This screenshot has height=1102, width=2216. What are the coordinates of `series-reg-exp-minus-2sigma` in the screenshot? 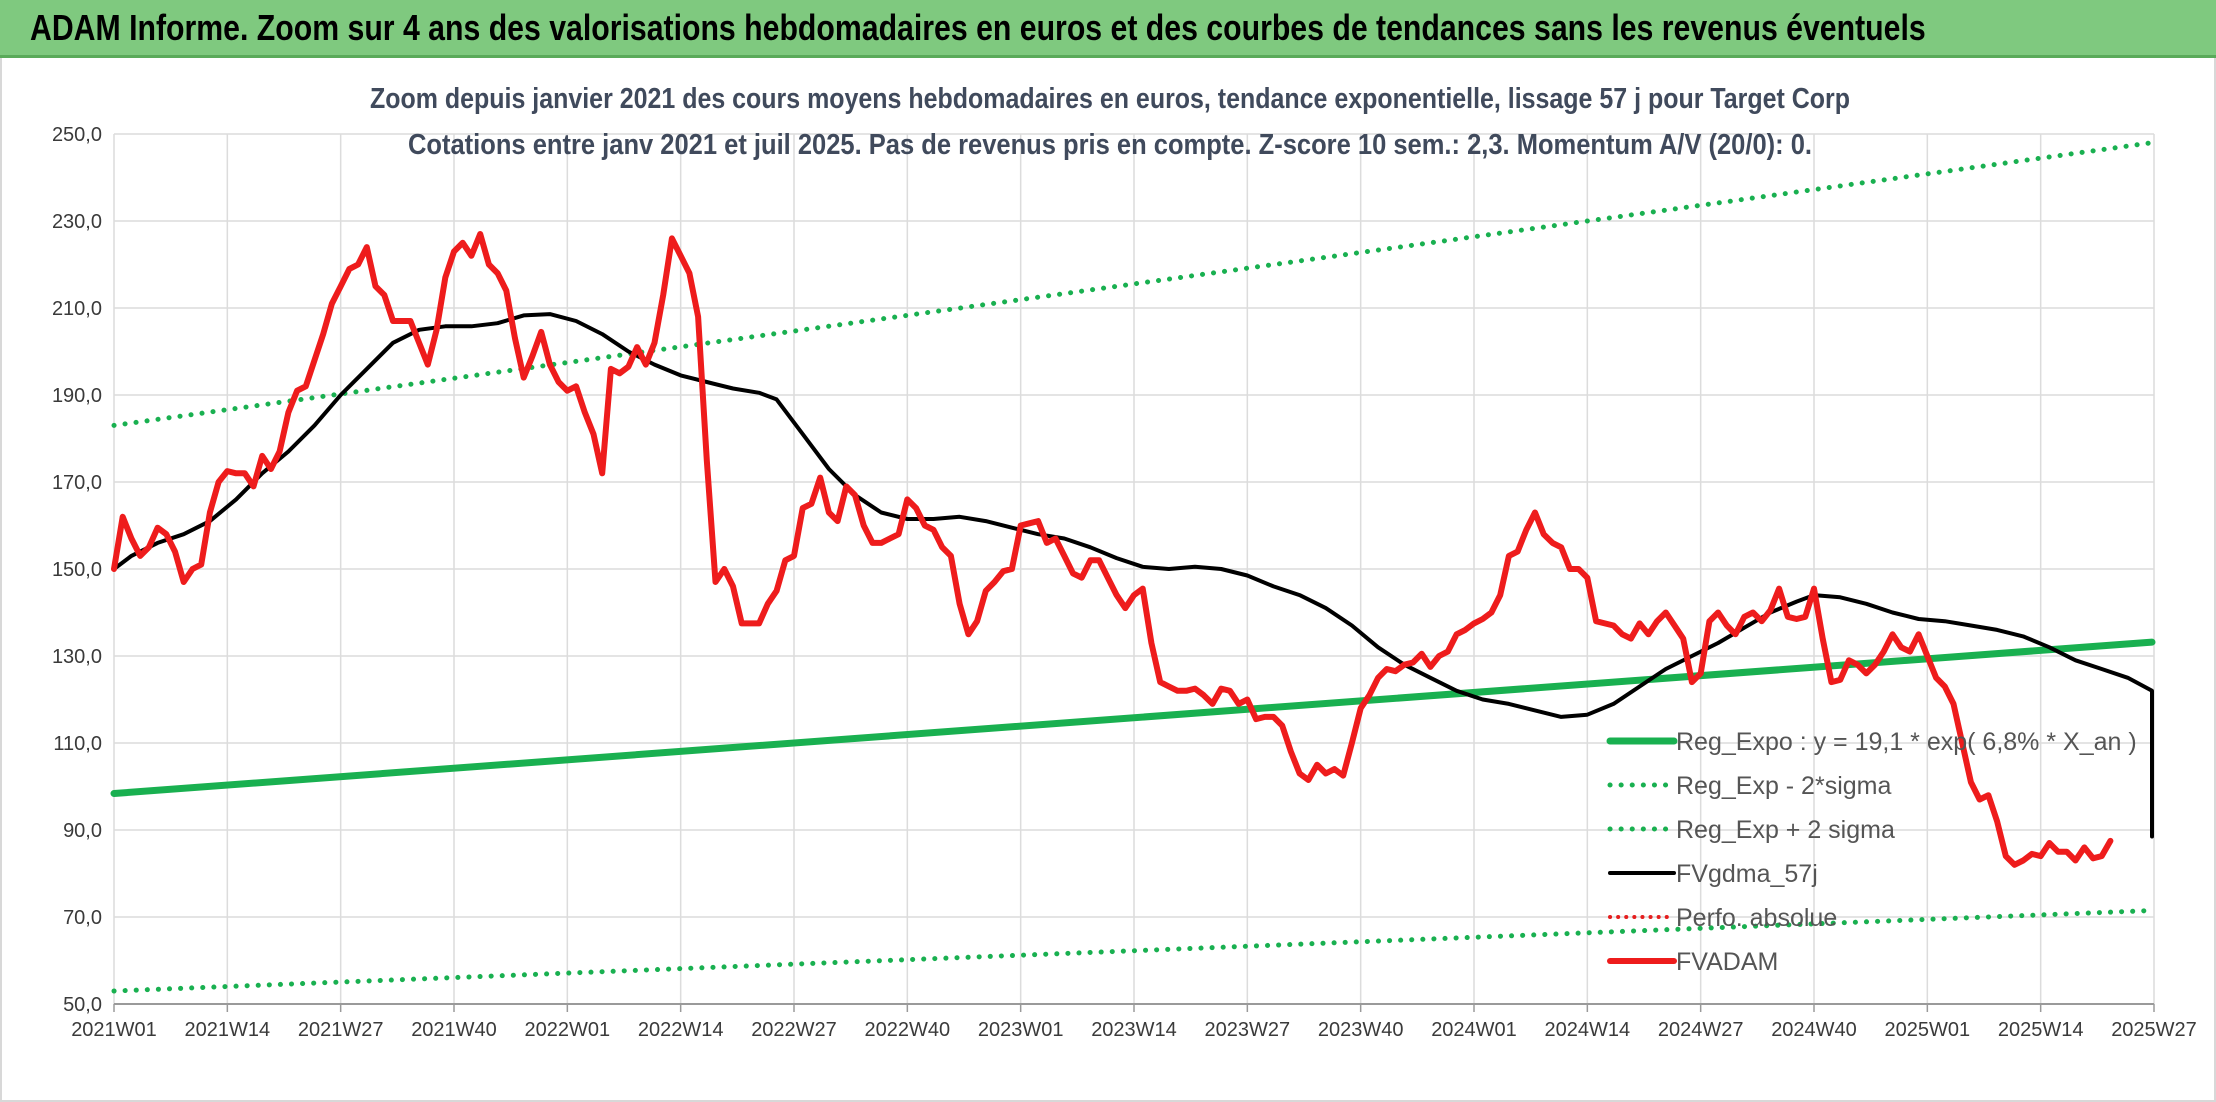 It's located at (1133, 951).